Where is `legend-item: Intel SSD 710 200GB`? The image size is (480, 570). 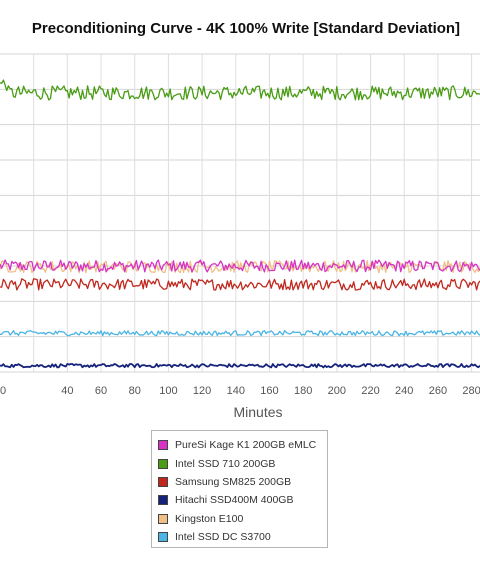 legend-item: Intel SSD 710 200GB is located at coordinates (242, 463).